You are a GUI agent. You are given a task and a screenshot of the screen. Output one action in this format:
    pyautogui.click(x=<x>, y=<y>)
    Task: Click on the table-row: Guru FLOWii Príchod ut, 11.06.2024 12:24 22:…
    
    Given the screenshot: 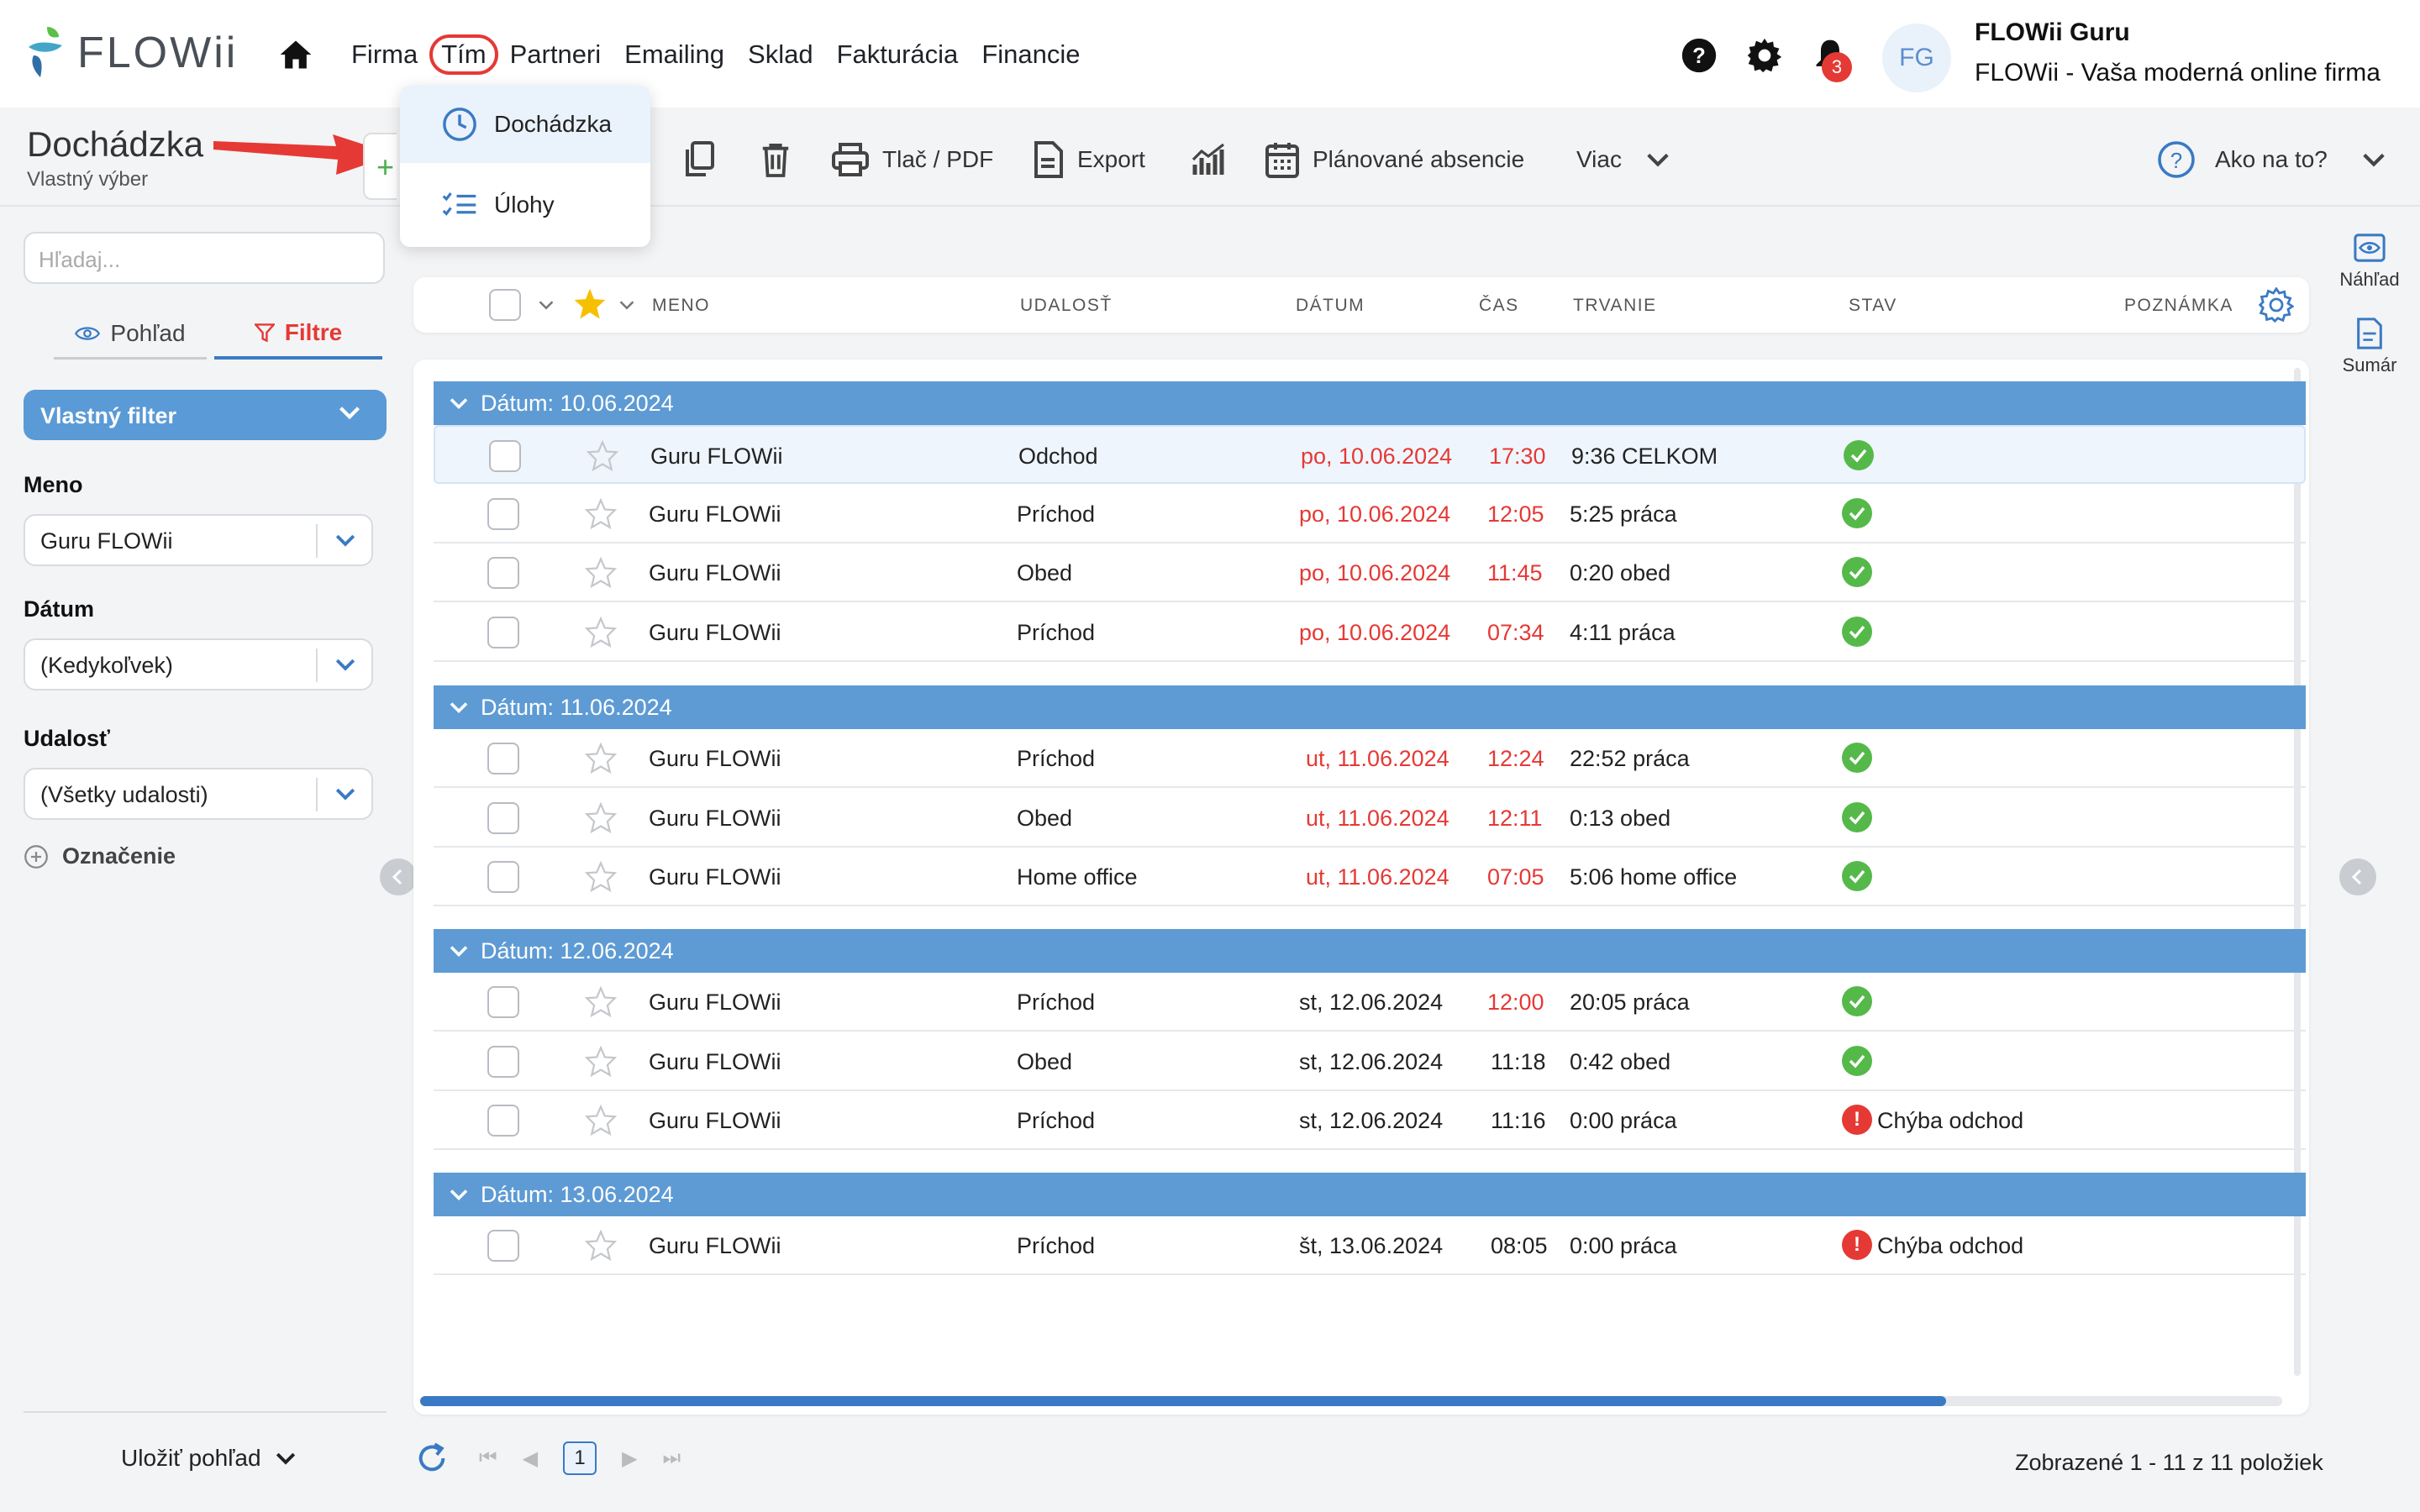 What is the action you would take?
    pyautogui.click(x=1370, y=758)
    